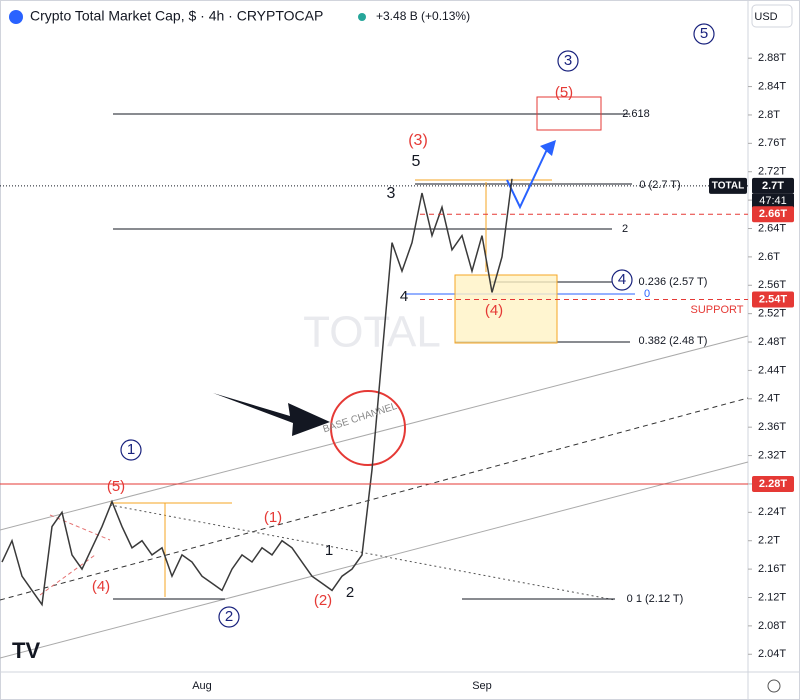 Image resolution: width=800 pixels, height=700 pixels. I want to click on y-tick-label: 2.44T, so click(772, 370).